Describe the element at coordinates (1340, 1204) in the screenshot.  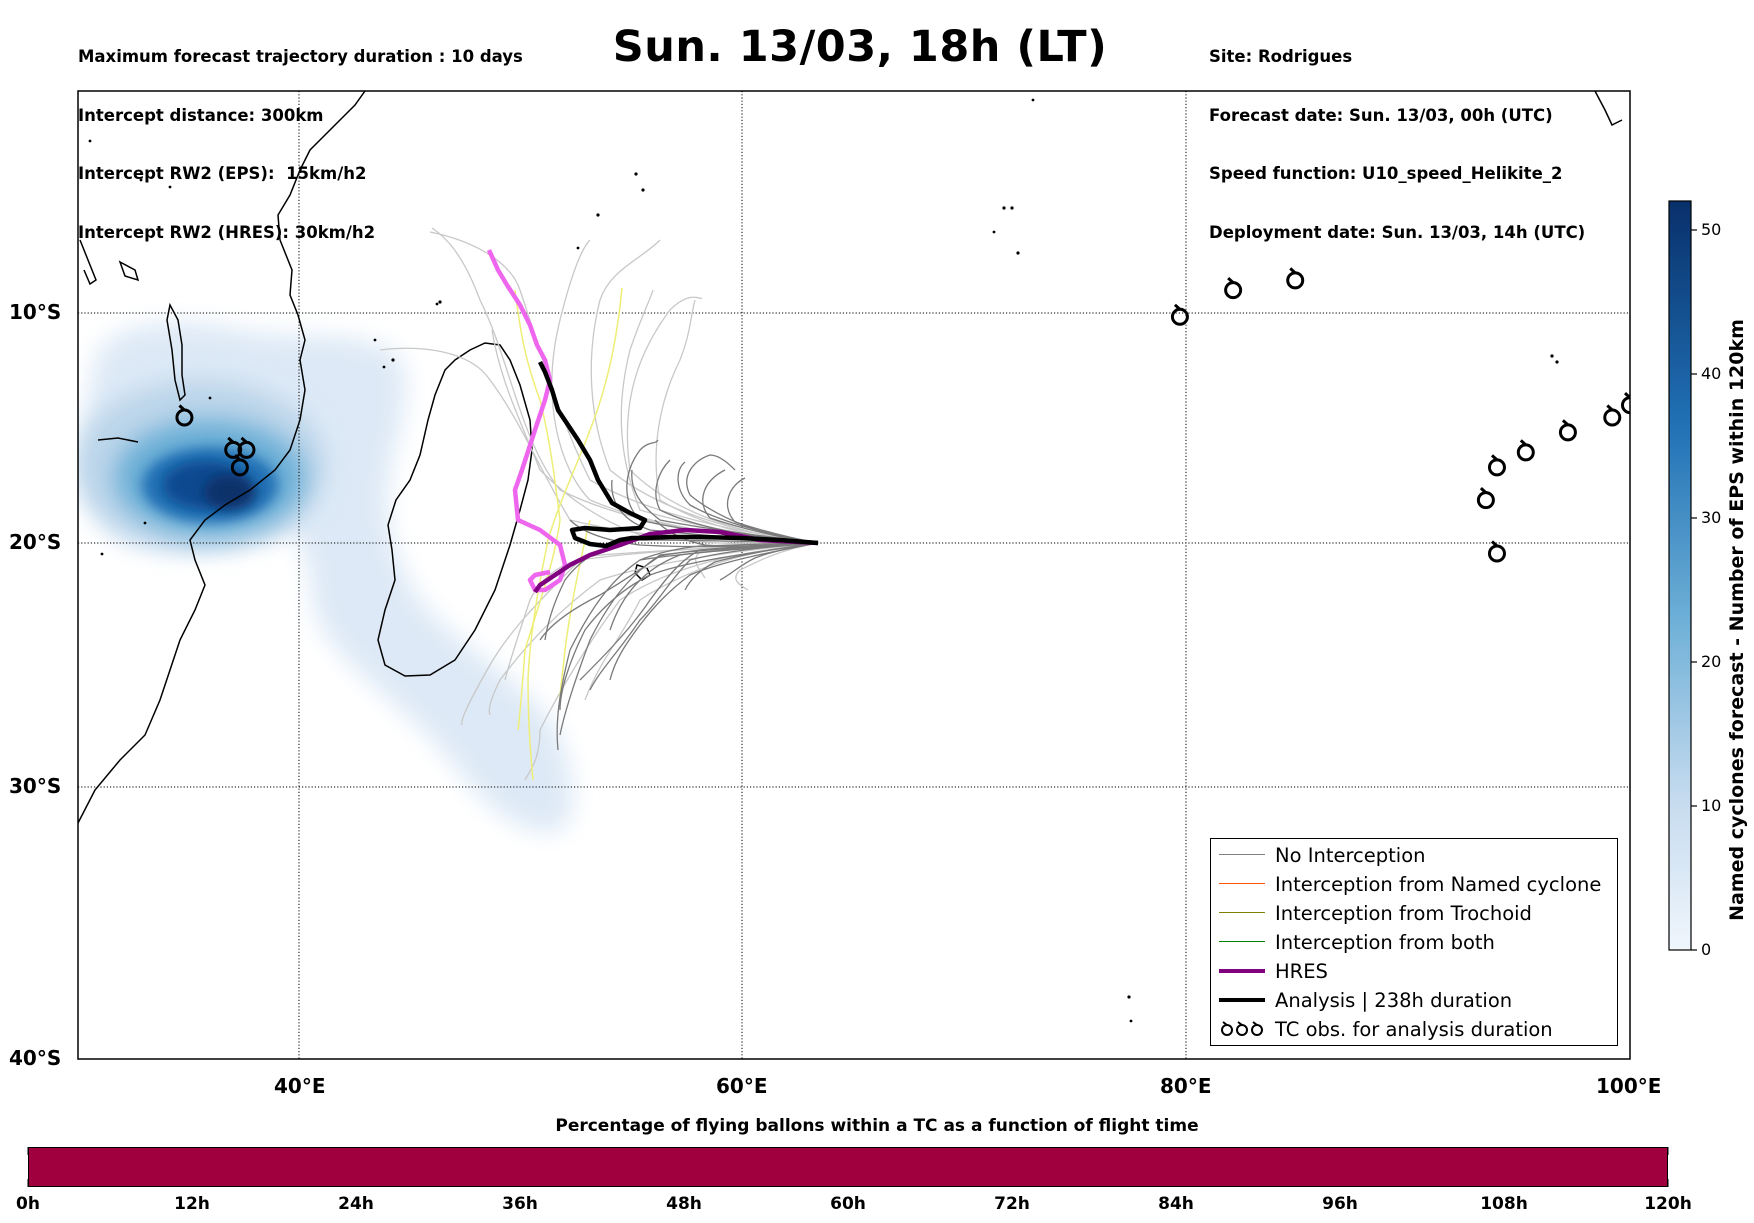
I see `time-tick-label: 96h` at that location.